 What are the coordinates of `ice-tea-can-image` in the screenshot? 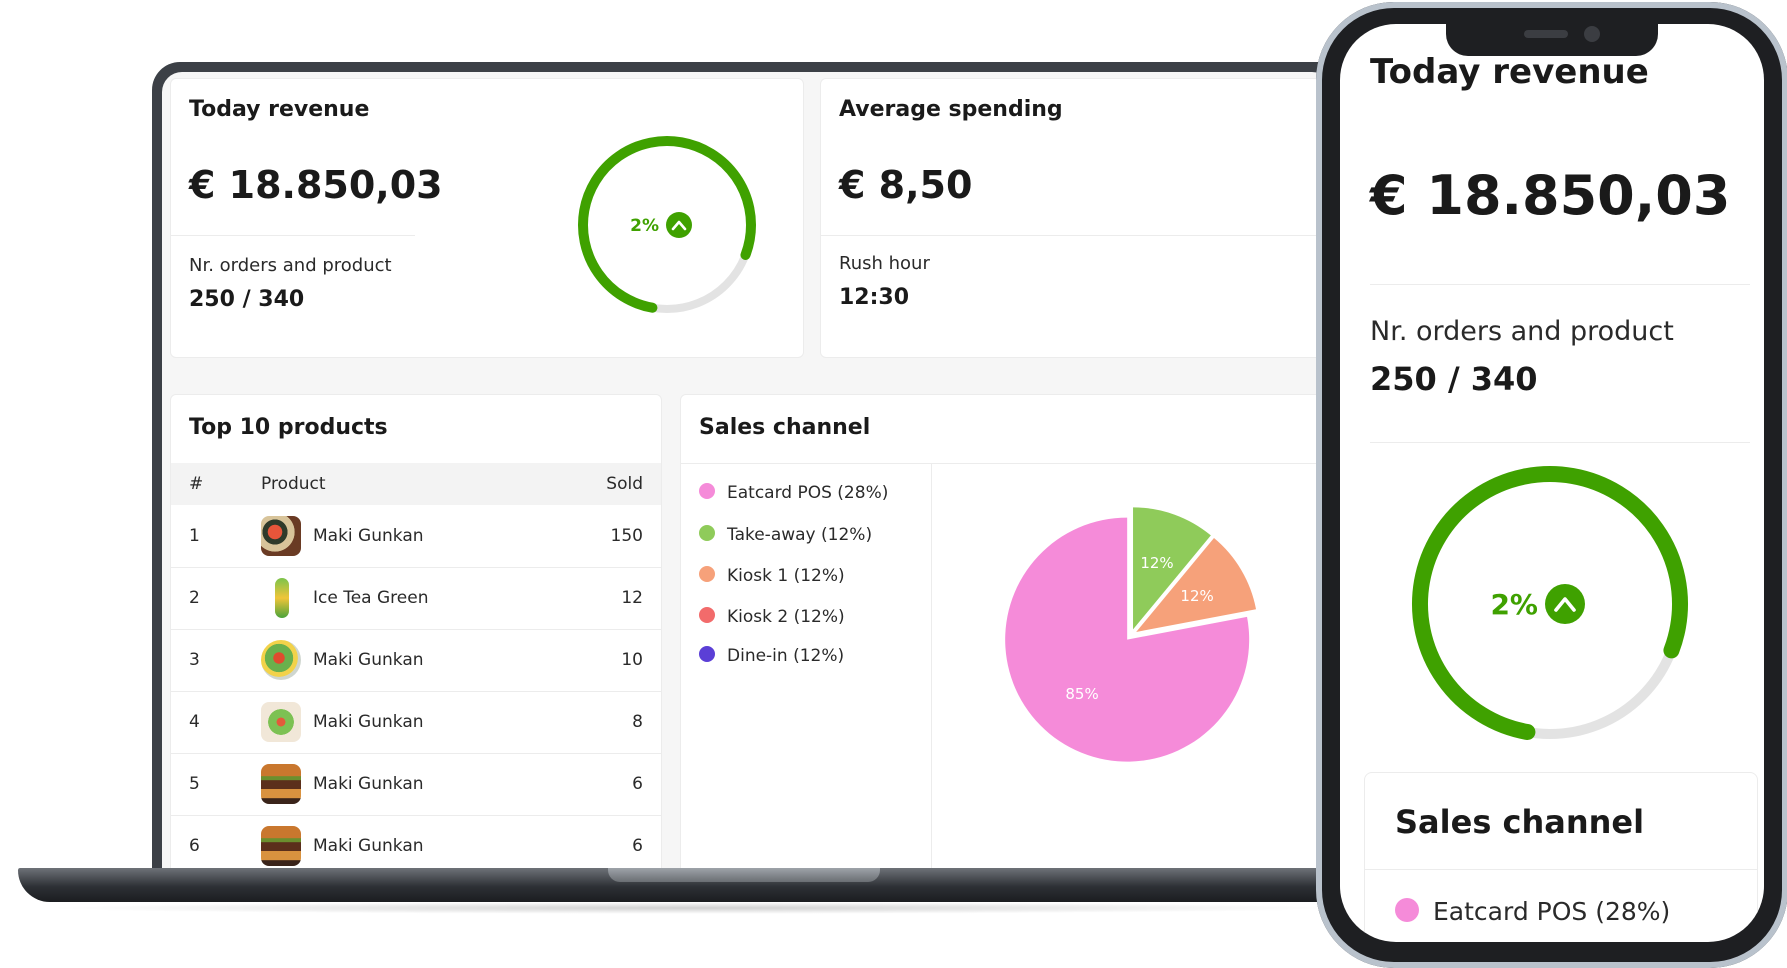 It's located at (282, 598).